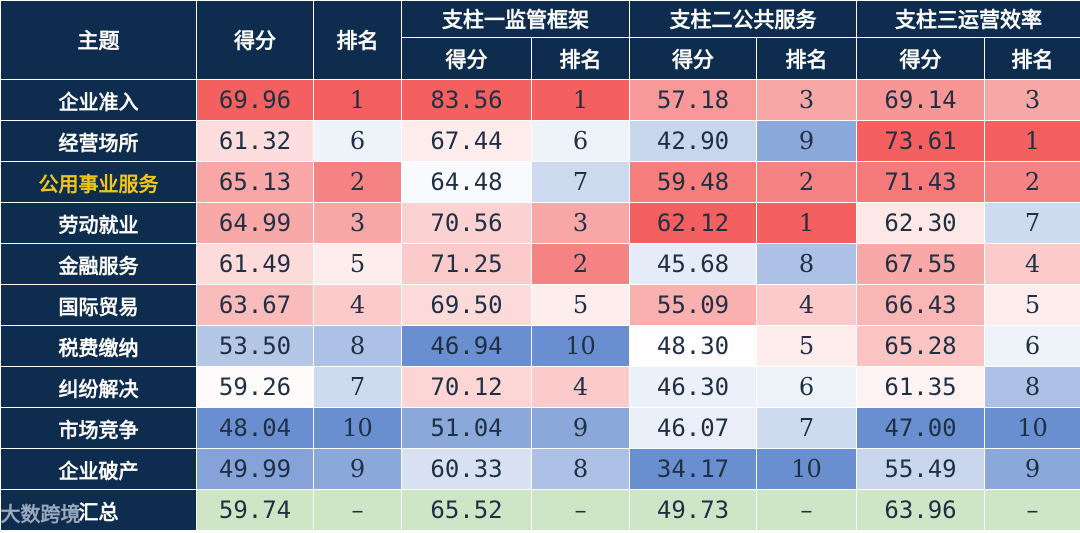  Describe the element at coordinates (357, 510) in the screenshot. I see `cell-total-rank: –` at that location.